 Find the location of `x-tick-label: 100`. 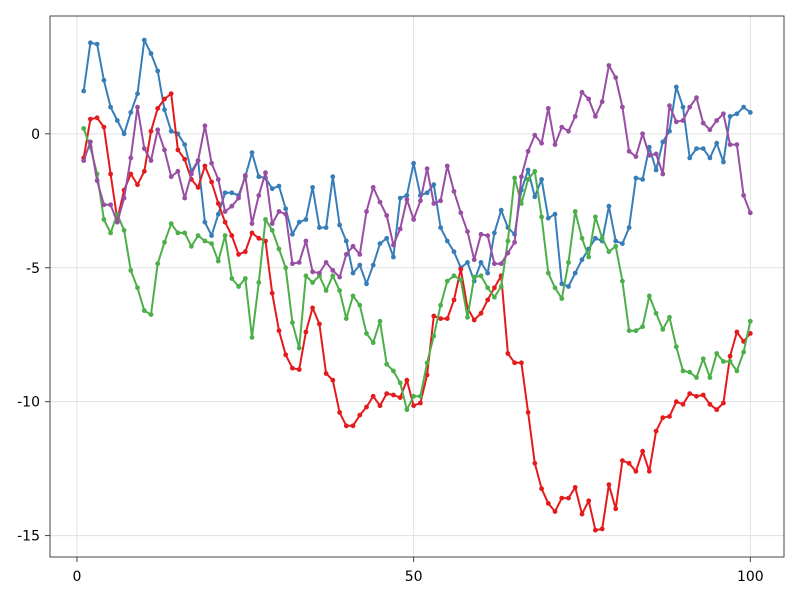

x-tick-label: 100 is located at coordinates (750, 577).